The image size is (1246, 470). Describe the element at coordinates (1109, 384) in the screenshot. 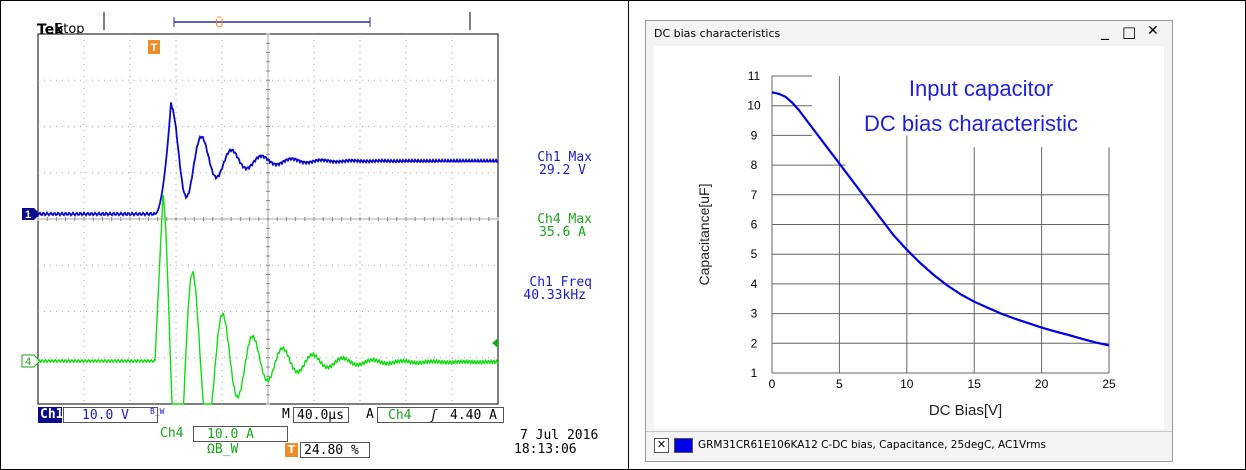

I see `x-tick-label: 25` at that location.